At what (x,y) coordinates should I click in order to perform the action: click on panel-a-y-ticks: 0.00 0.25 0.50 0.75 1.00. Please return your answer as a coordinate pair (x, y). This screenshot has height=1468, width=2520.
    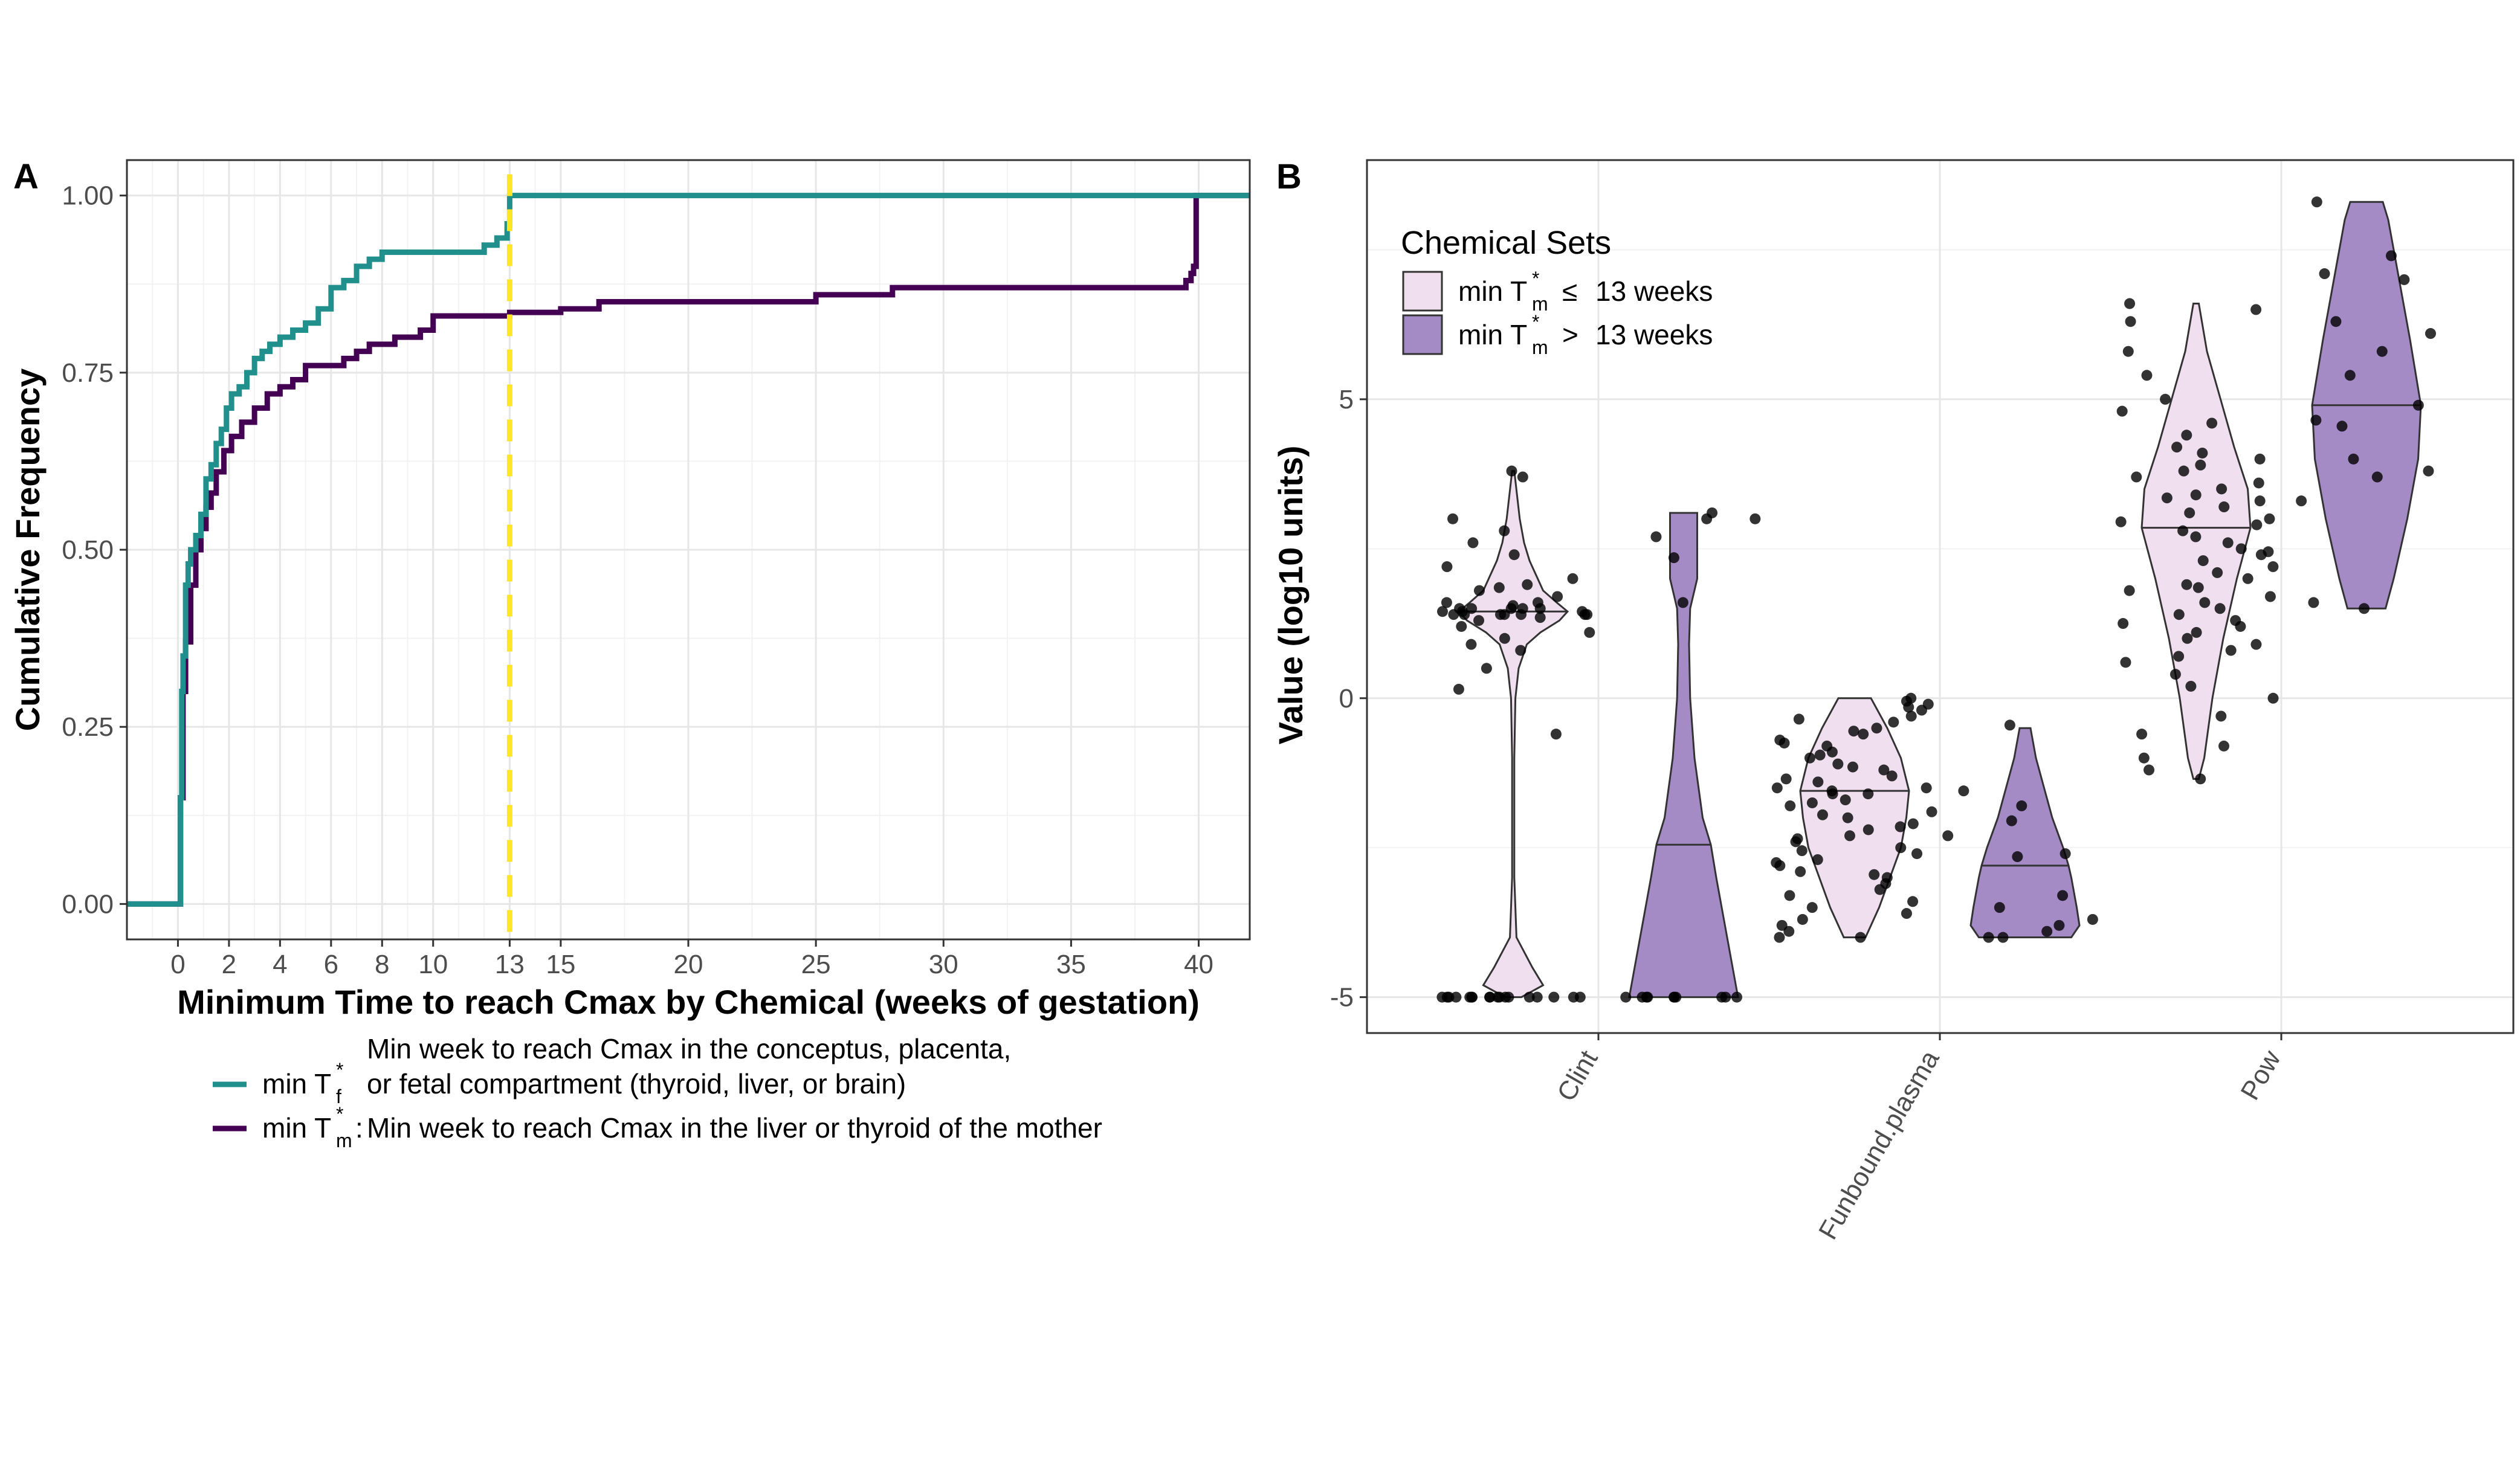
    Looking at the image, I should click on (94, 550).